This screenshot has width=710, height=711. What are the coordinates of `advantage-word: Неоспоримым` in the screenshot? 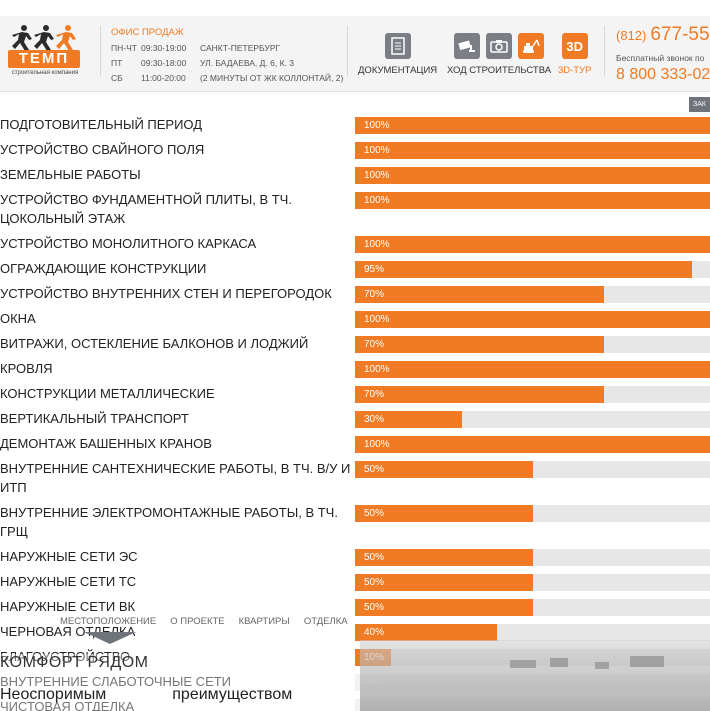 It's located at (53, 694).